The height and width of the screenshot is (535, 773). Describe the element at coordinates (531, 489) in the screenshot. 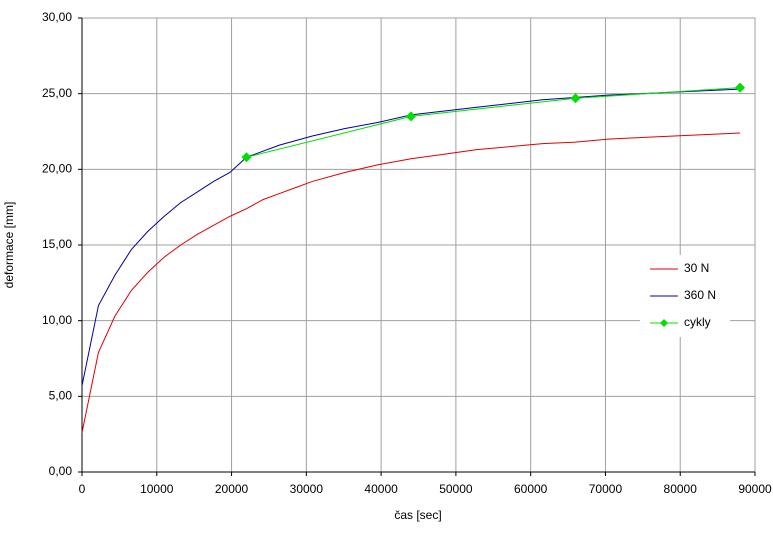

I see `x-tick-label: 60000` at that location.